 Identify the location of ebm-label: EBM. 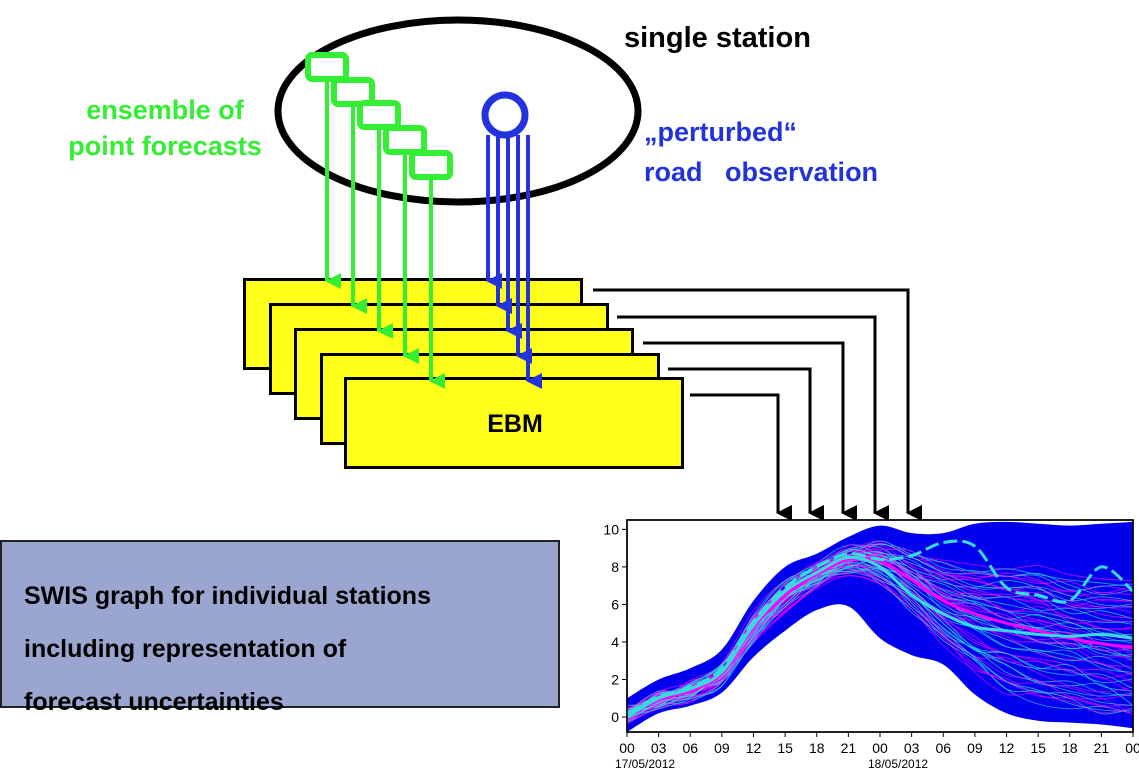
(515, 423).